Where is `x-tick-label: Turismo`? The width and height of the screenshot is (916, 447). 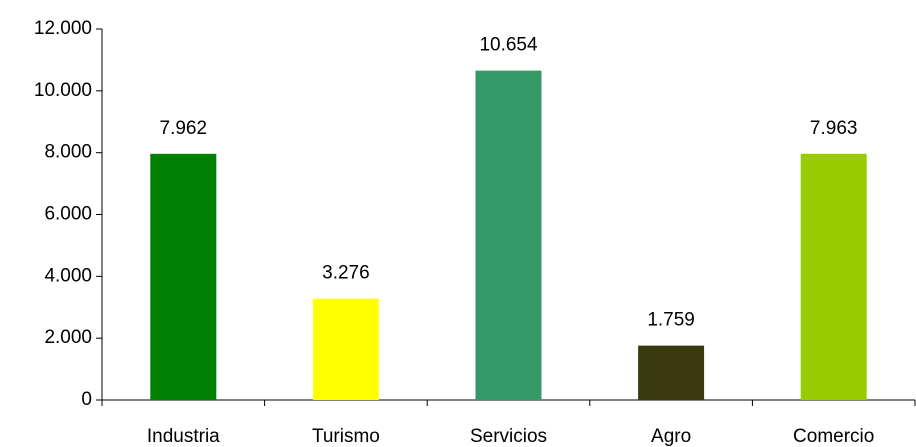
x-tick-label: Turismo is located at coordinates (346, 436).